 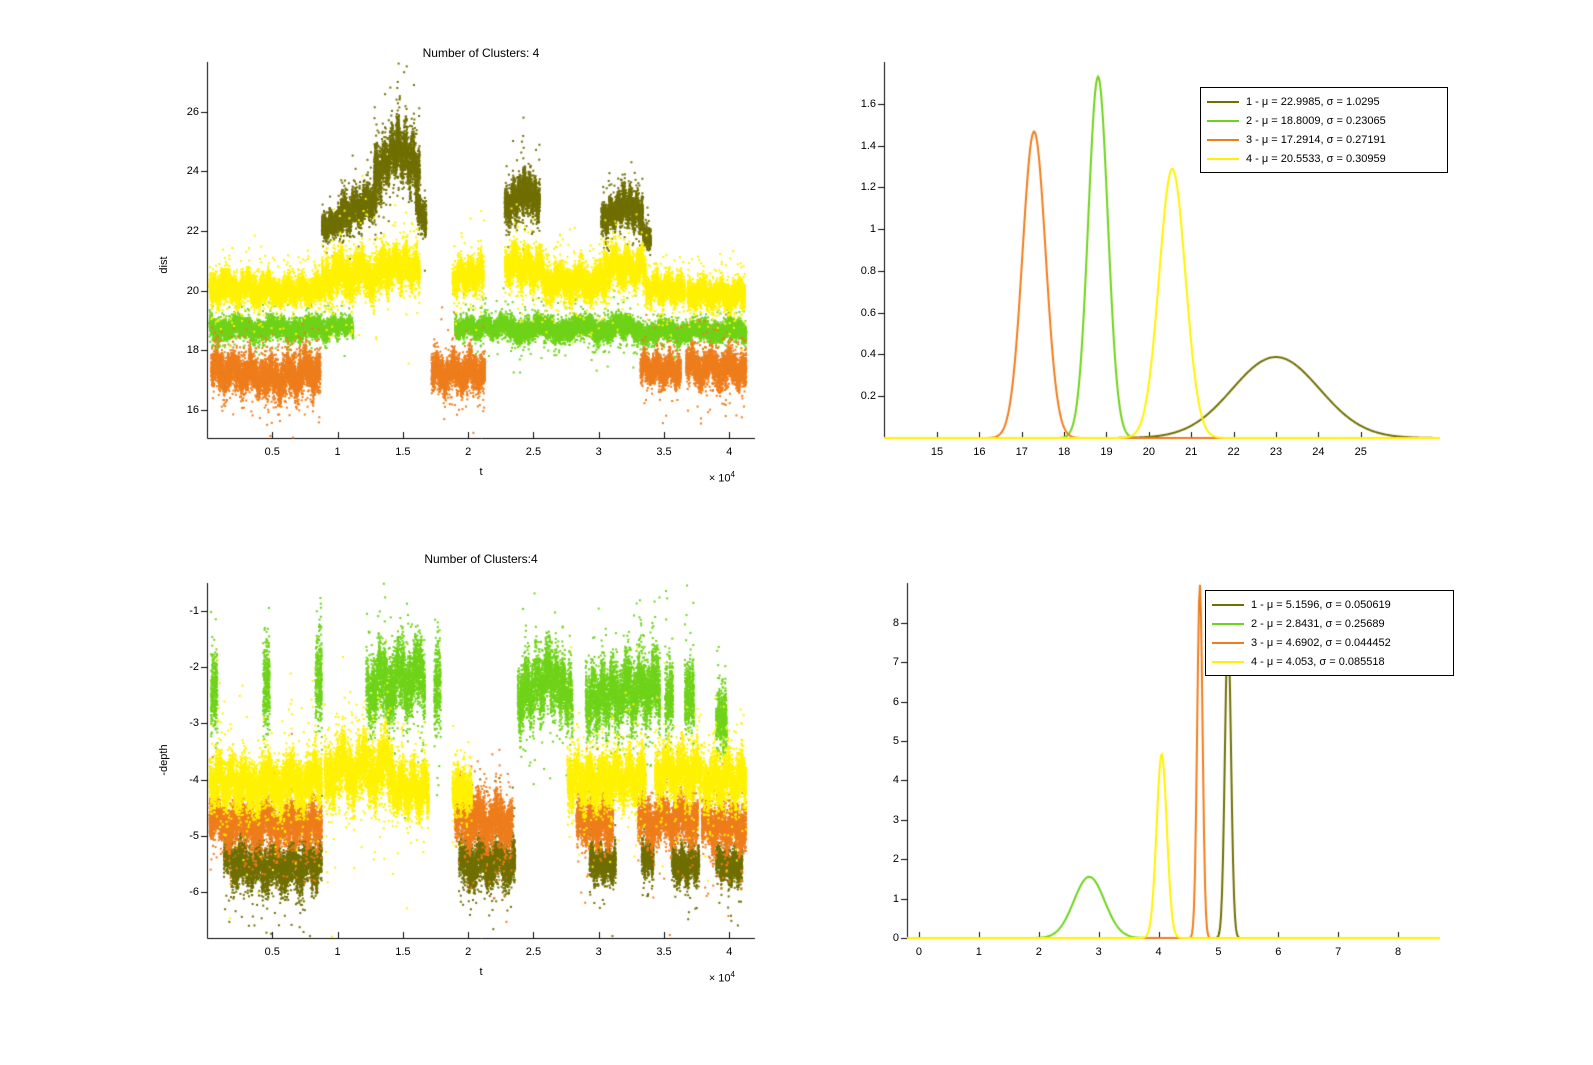 What do you see at coordinates (164, 760) in the screenshot?
I see `subplot-bottomleft-ylabel: -depth` at bounding box center [164, 760].